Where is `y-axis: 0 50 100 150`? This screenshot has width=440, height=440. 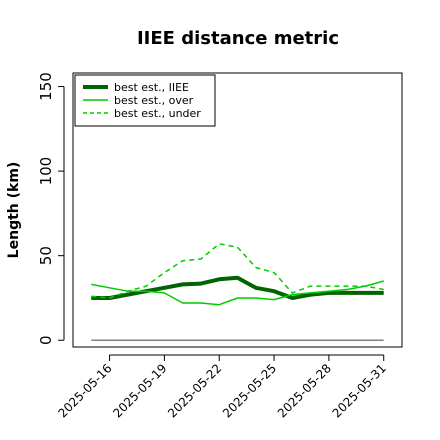
y-axis: 0 50 100 150 is located at coordinates (51, 208).